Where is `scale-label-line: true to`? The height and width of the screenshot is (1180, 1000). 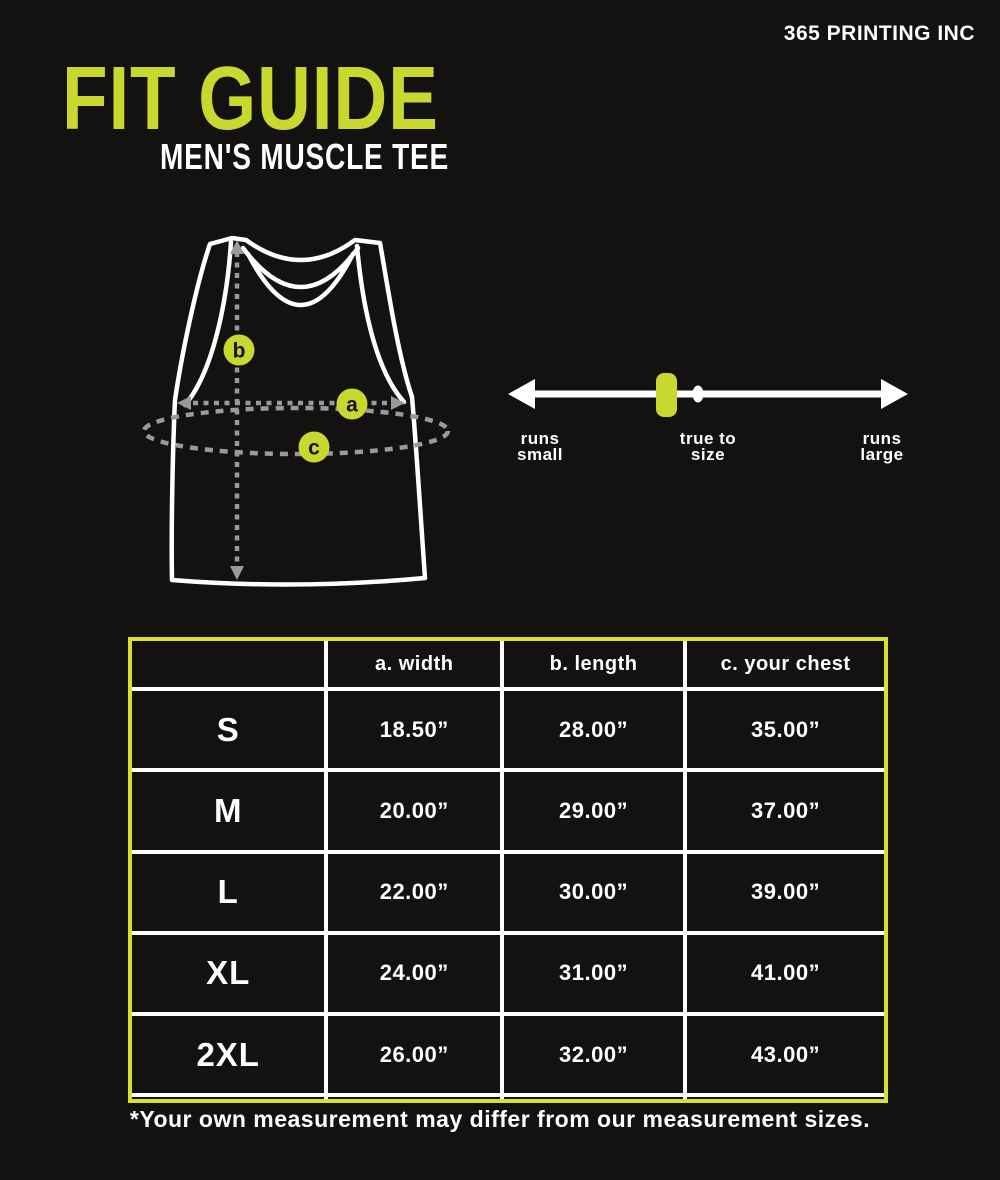
scale-label-line: true to is located at coordinates (708, 438).